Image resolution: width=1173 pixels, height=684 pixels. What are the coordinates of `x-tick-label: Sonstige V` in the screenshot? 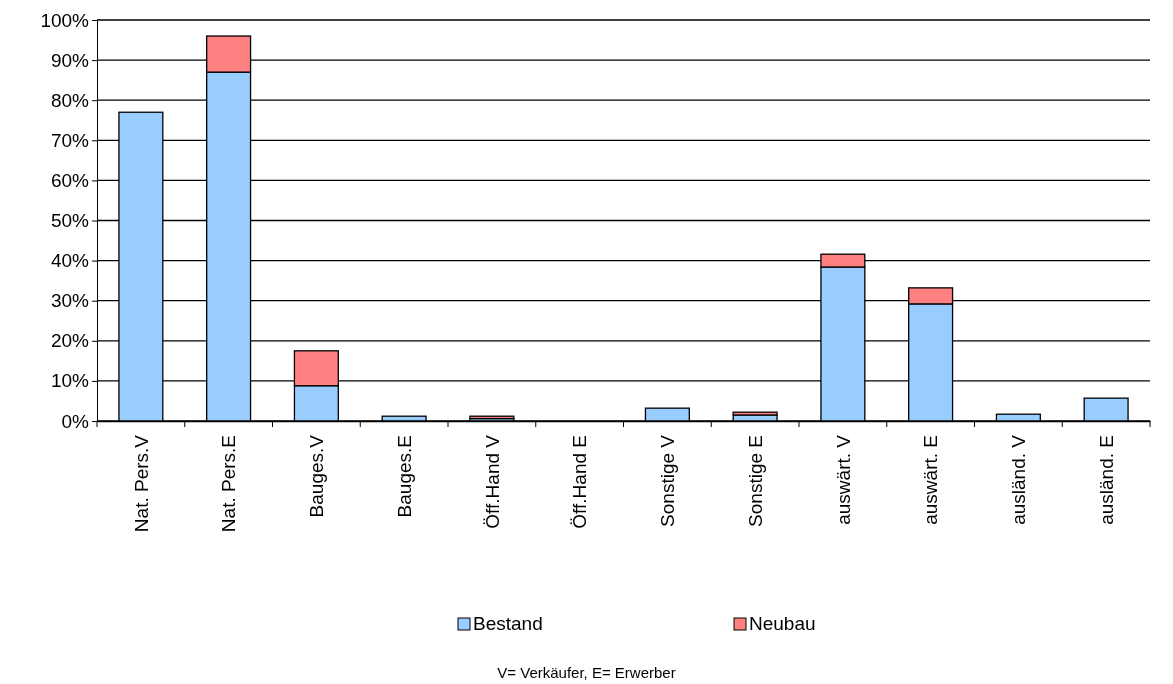 It's located at (668, 480).